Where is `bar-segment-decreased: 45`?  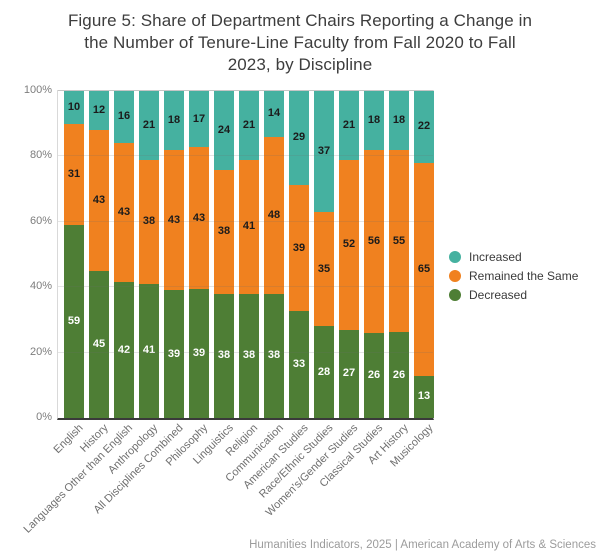
bar-segment-decreased: 45 is located at coordinates (99, 344).